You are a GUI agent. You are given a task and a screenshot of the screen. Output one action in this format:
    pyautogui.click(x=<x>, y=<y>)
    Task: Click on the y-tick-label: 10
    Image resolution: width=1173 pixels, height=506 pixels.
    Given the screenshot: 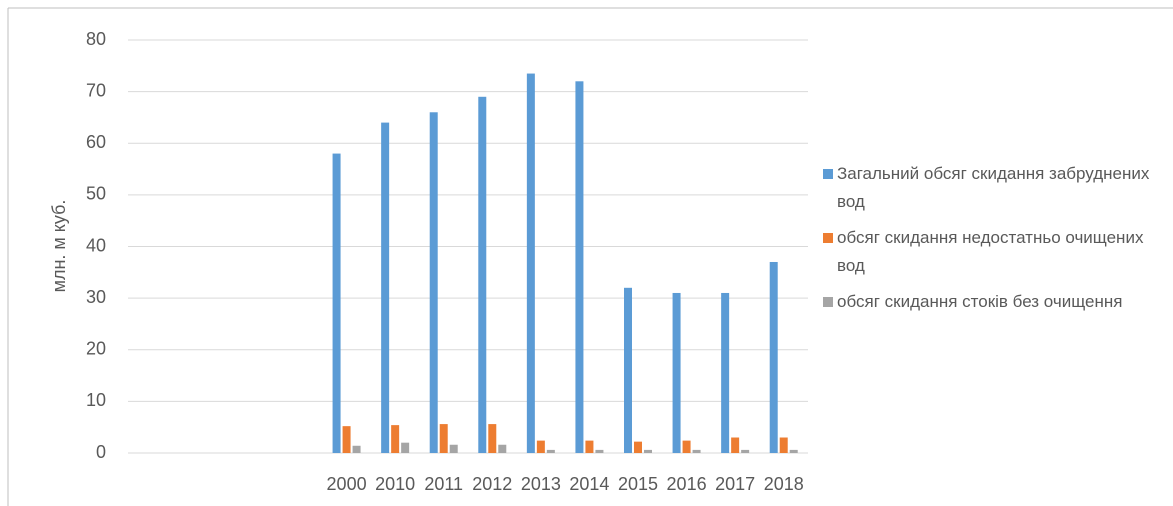 What is the action you would take?
    pyautogui.click(x=96, y=400)
    